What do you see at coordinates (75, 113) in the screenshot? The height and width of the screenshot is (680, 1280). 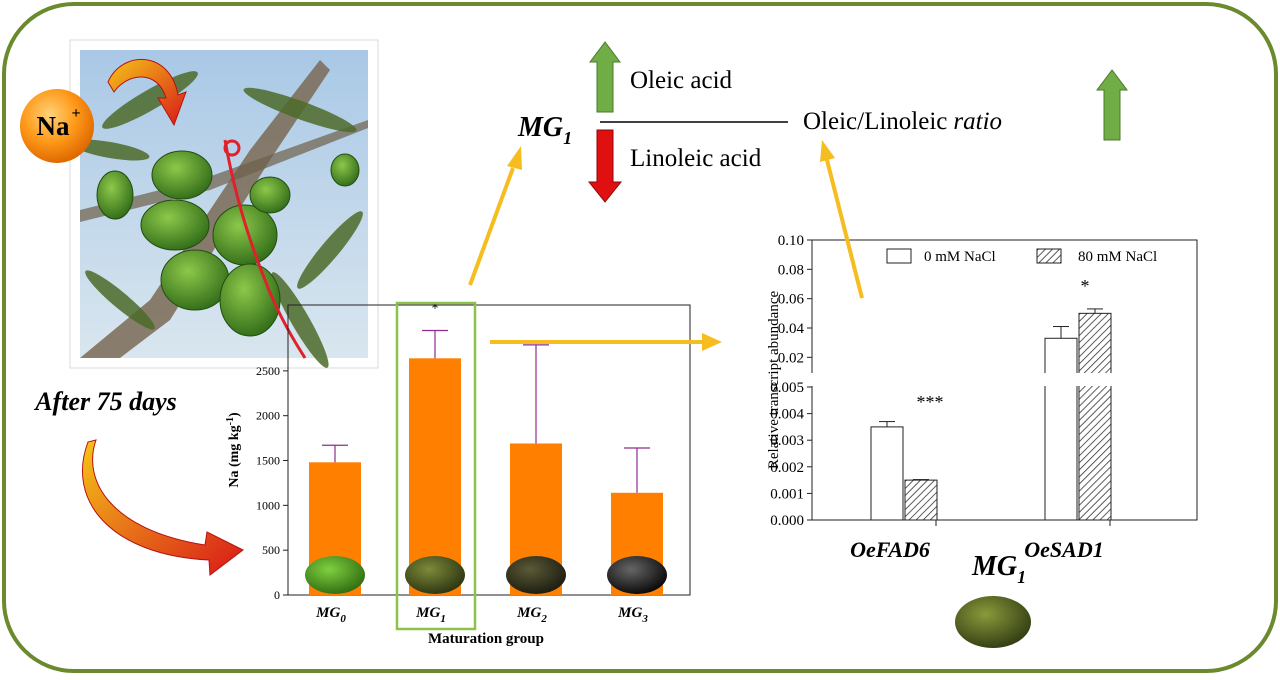 I see `sodium-charge: +` at bounding box center [75, 113].